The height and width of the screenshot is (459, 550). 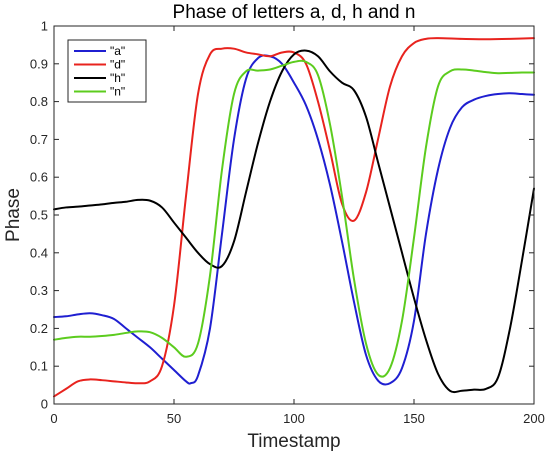 What do you see at coordinates (13, 215) in the screenshot?
I see `y-axis-title: Phase` at bounding box center [13, 215].